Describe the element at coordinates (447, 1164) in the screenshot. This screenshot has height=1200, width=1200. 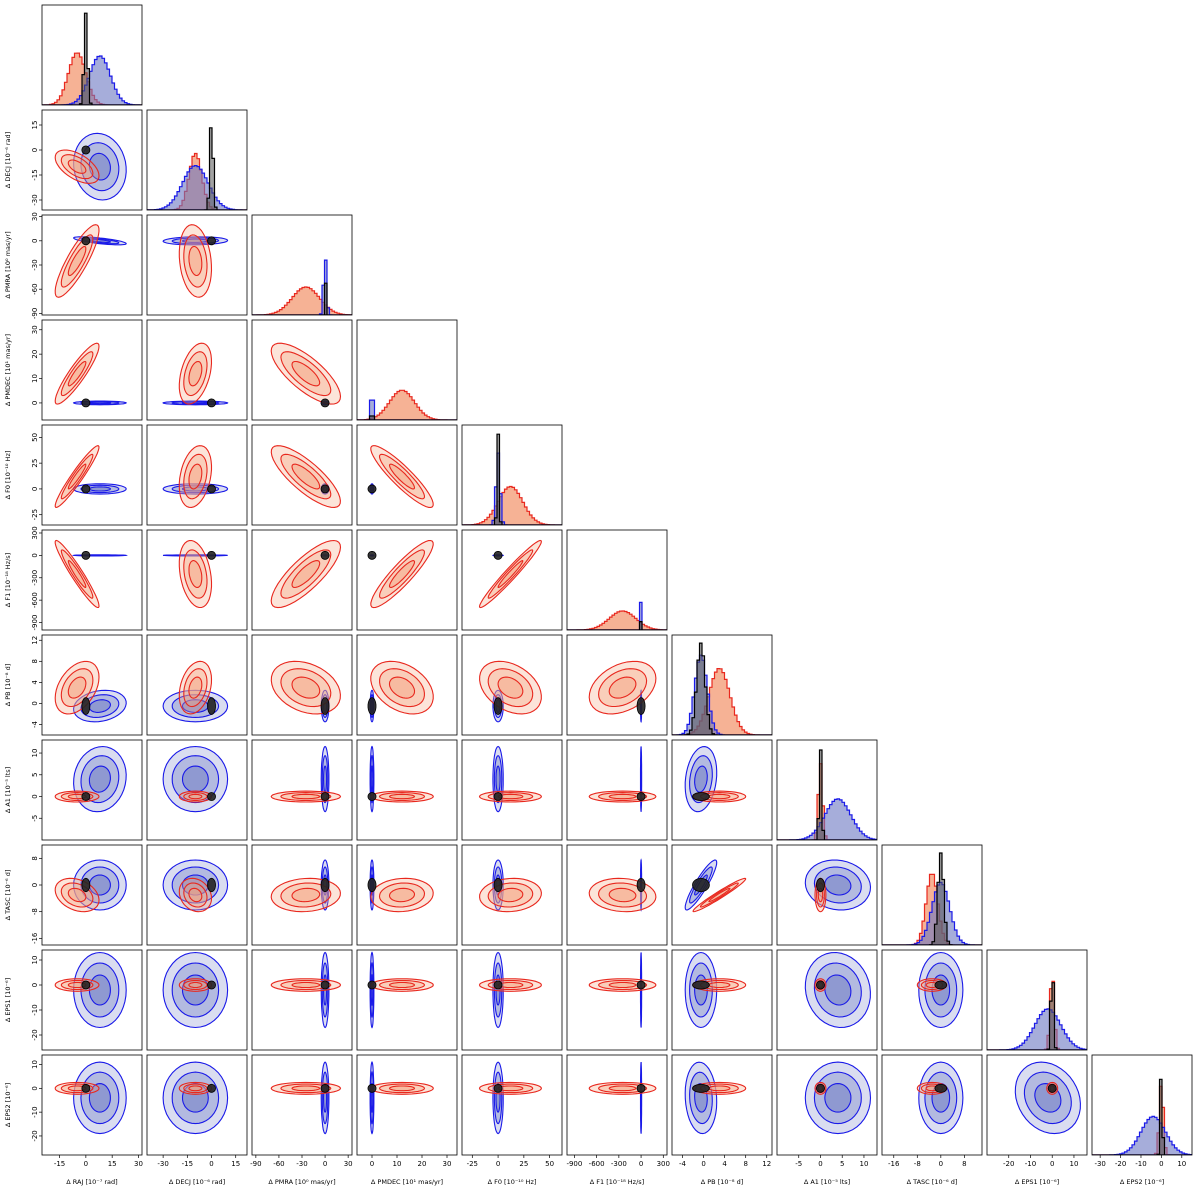
I see `x-tick-label: 30` at that location.